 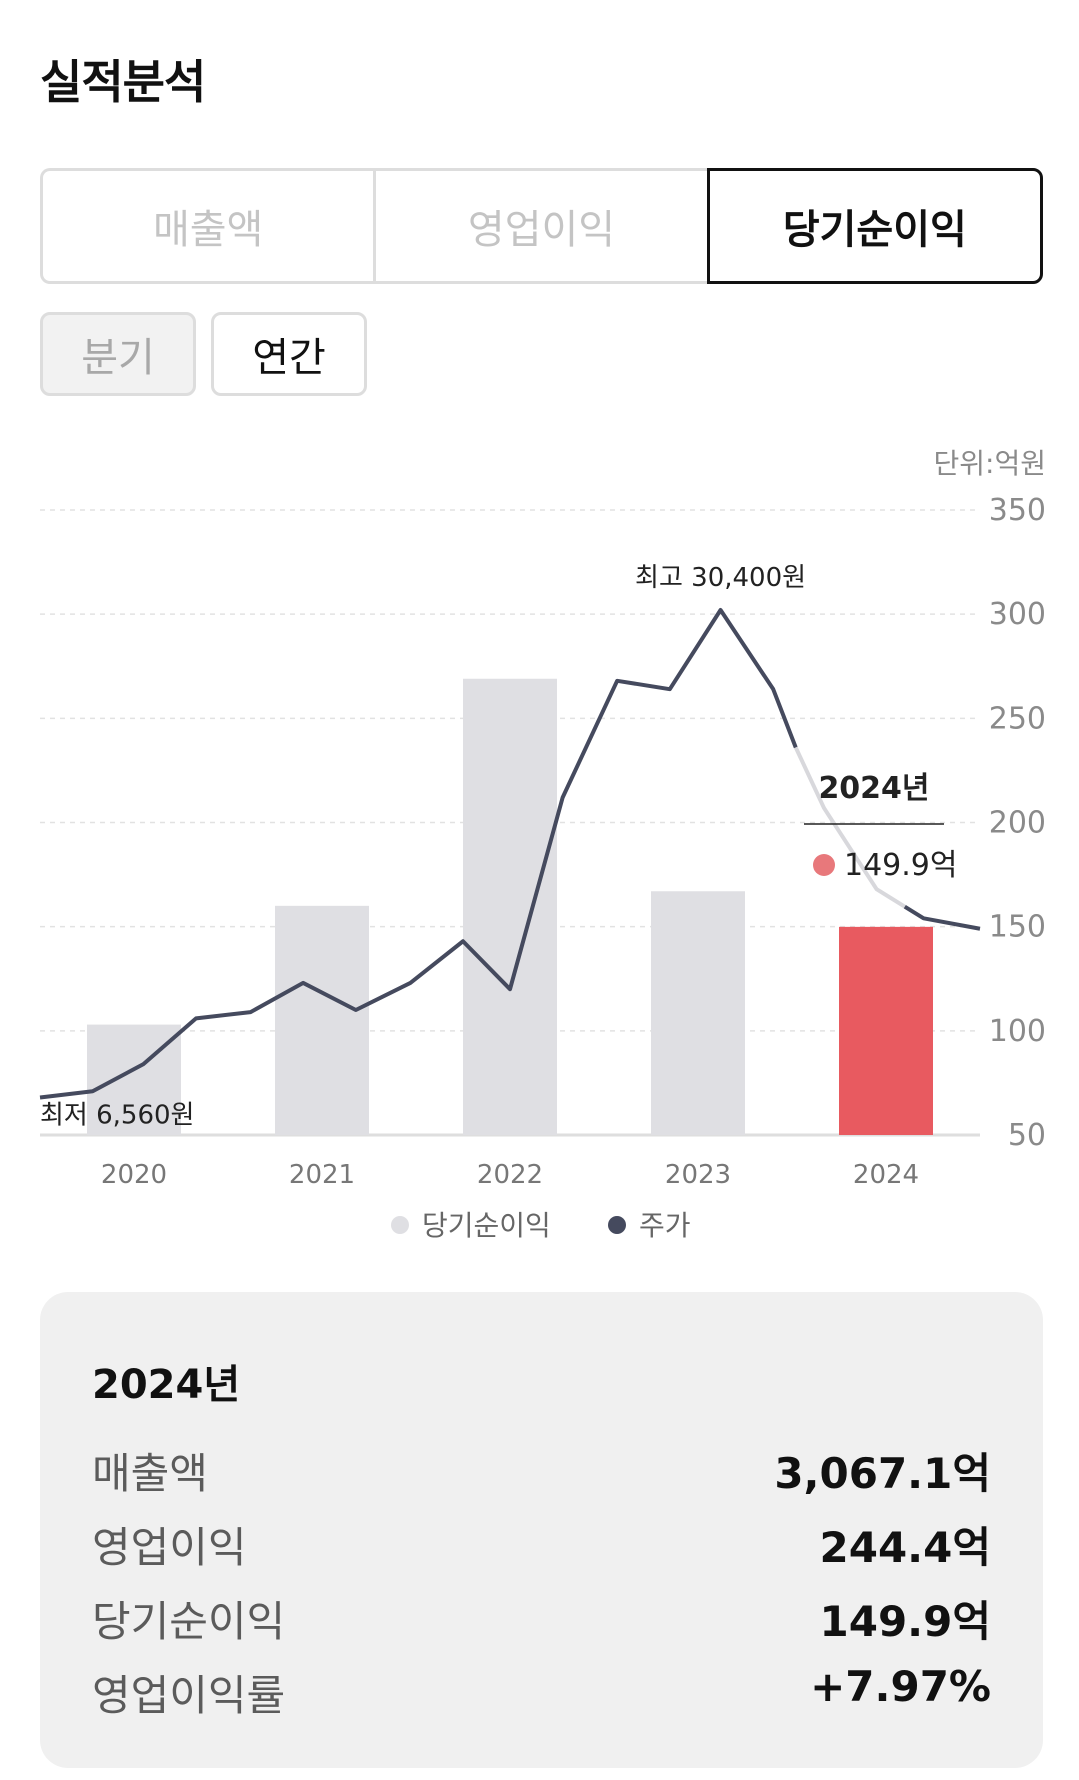 I want to click on summary-row-revenue: 매출액 3,067.1억, so click(x=541, y=1470).